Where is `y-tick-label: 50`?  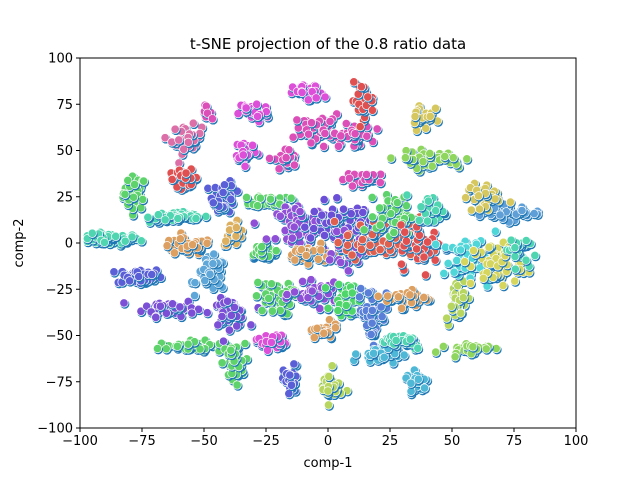
y-tick-label: 50 is located at coordinates (64, 151).